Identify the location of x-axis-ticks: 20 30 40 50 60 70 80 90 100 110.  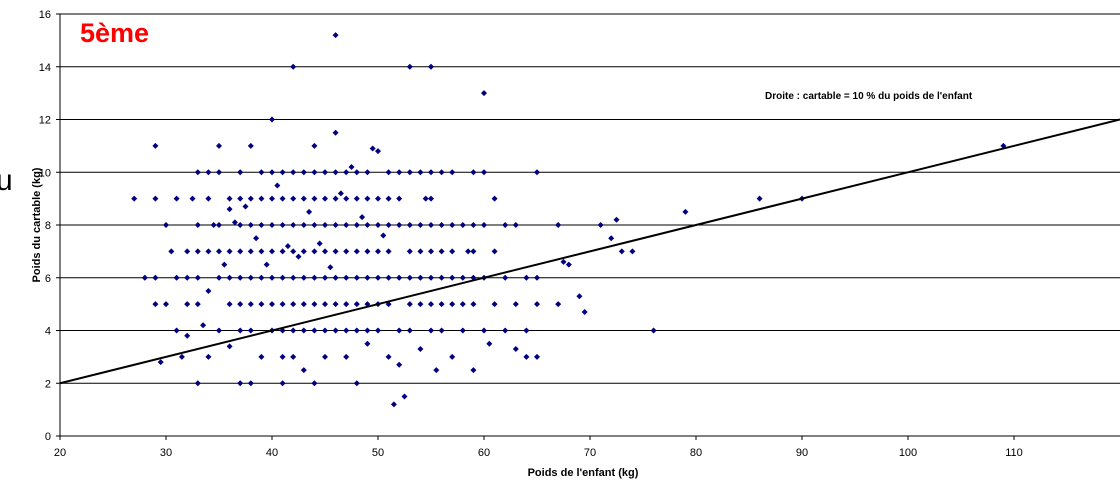
(538, 447).